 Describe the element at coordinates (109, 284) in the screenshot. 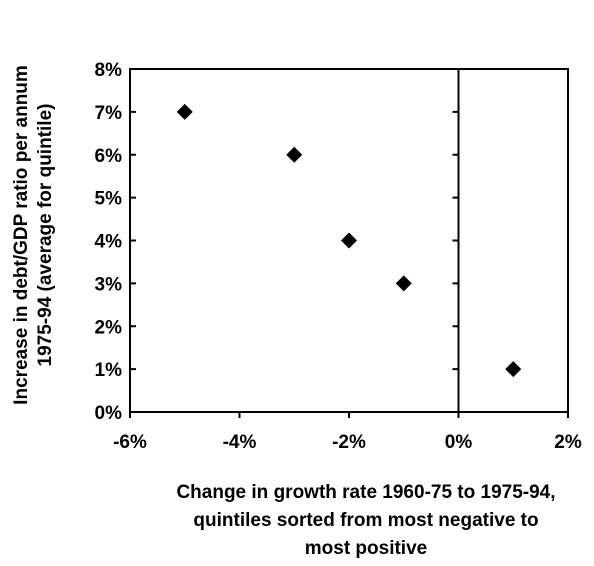

I see `y-tick-label-3: 3%` at that location.